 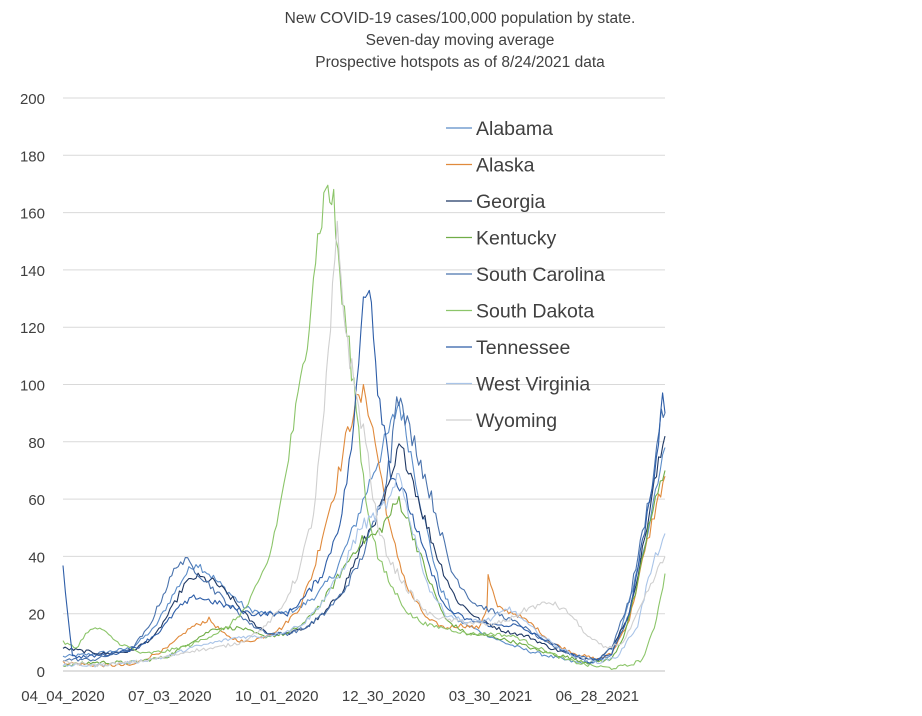 I want to click on legend-label: South Carolina, so click(x=540, y=275).